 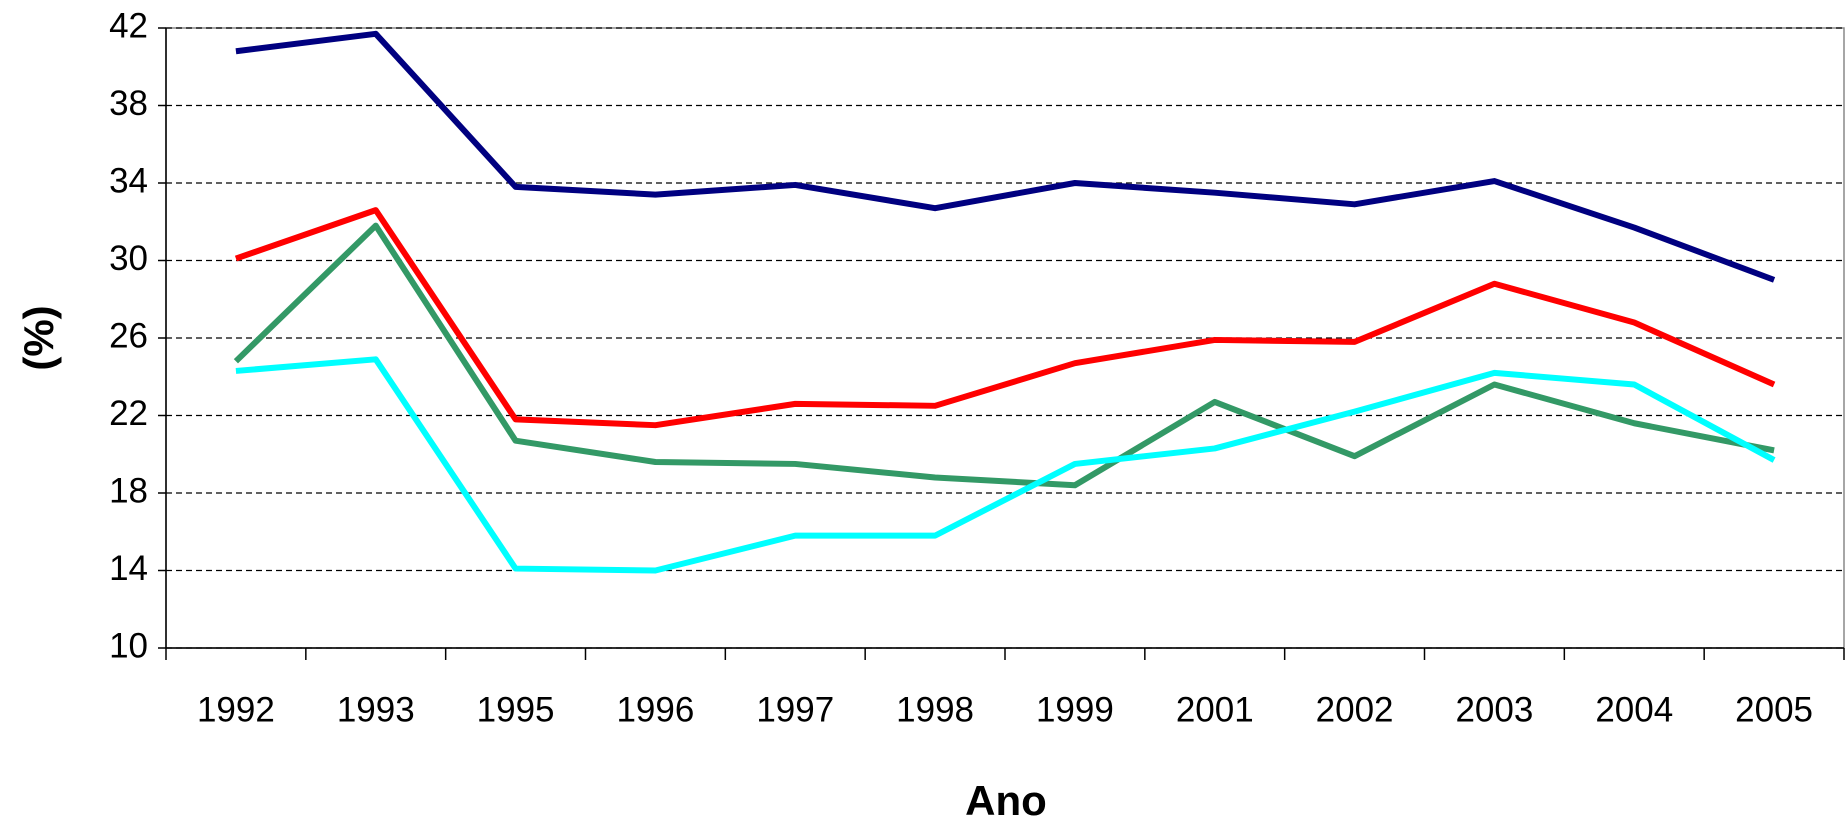 What do you see at coordinates (128, 490) in the screenshot?
I see `y-tick-label: 18` at bounding box center [128, 490].